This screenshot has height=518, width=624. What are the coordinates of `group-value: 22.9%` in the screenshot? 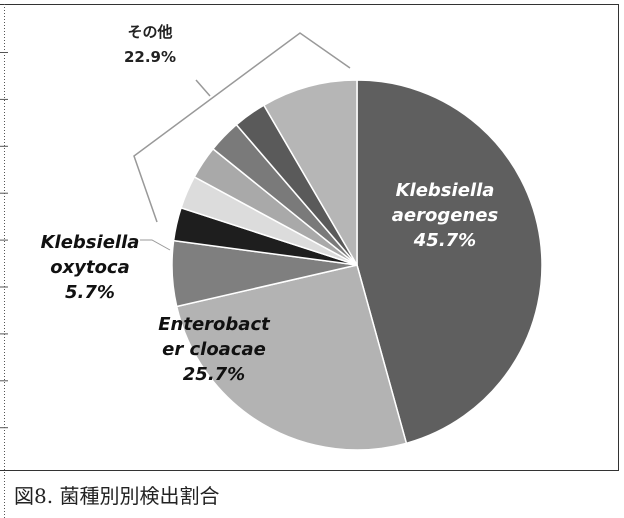 It's located at (150, 57).